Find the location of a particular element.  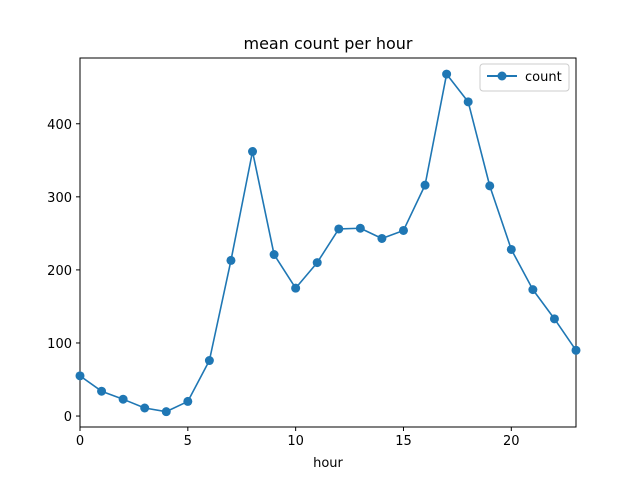

x-axis-label: hour is located at coordinates (328, 463).